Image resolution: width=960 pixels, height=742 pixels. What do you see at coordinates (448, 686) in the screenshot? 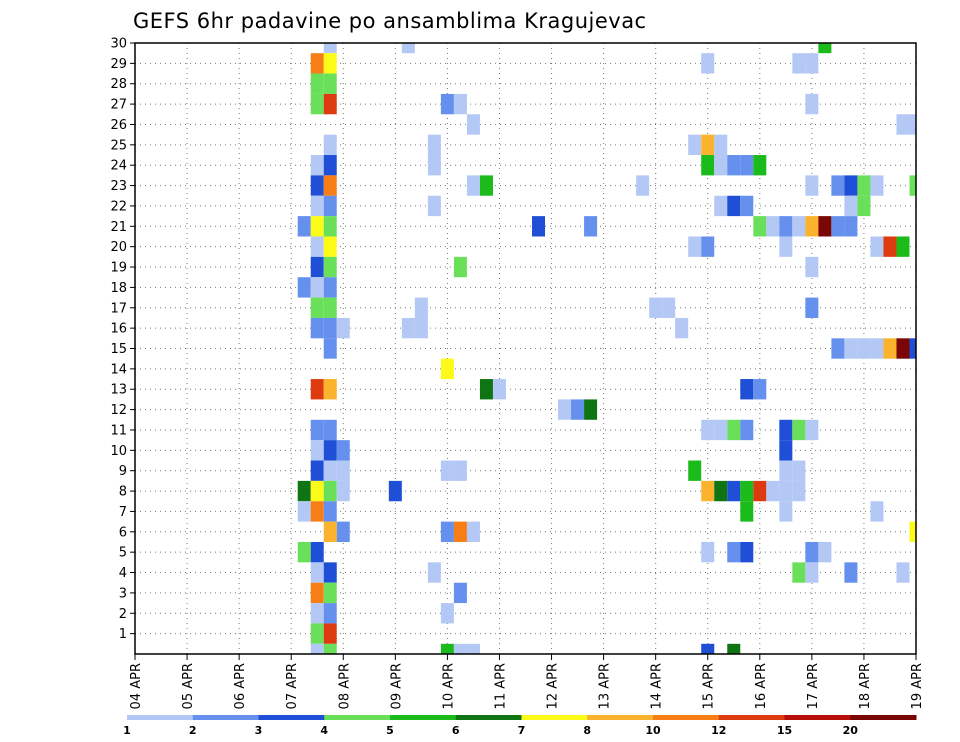
I see `x-tick-label: 10 APR` at bounding box center [448, 686].